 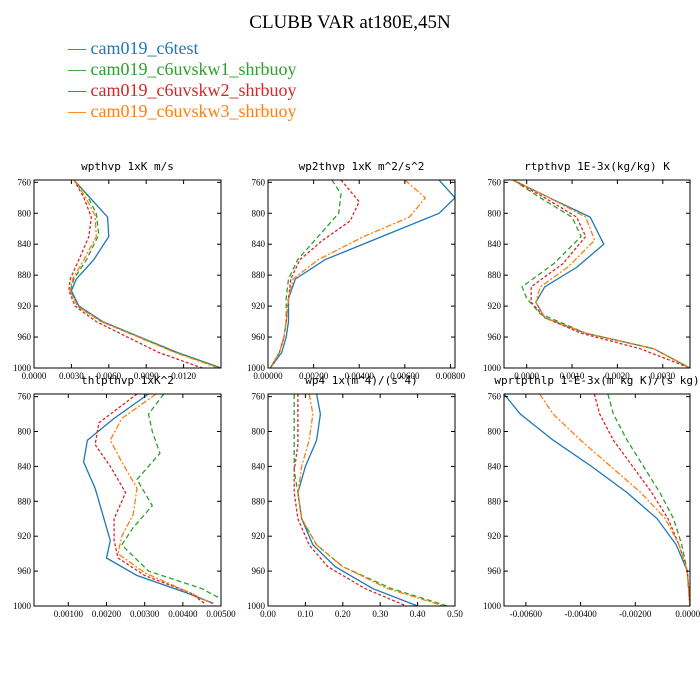 What do you see at coordinates (687, 614) in the screenshot?
I see `x-tick-label: 0.00000` at bounding box center [687, 614].